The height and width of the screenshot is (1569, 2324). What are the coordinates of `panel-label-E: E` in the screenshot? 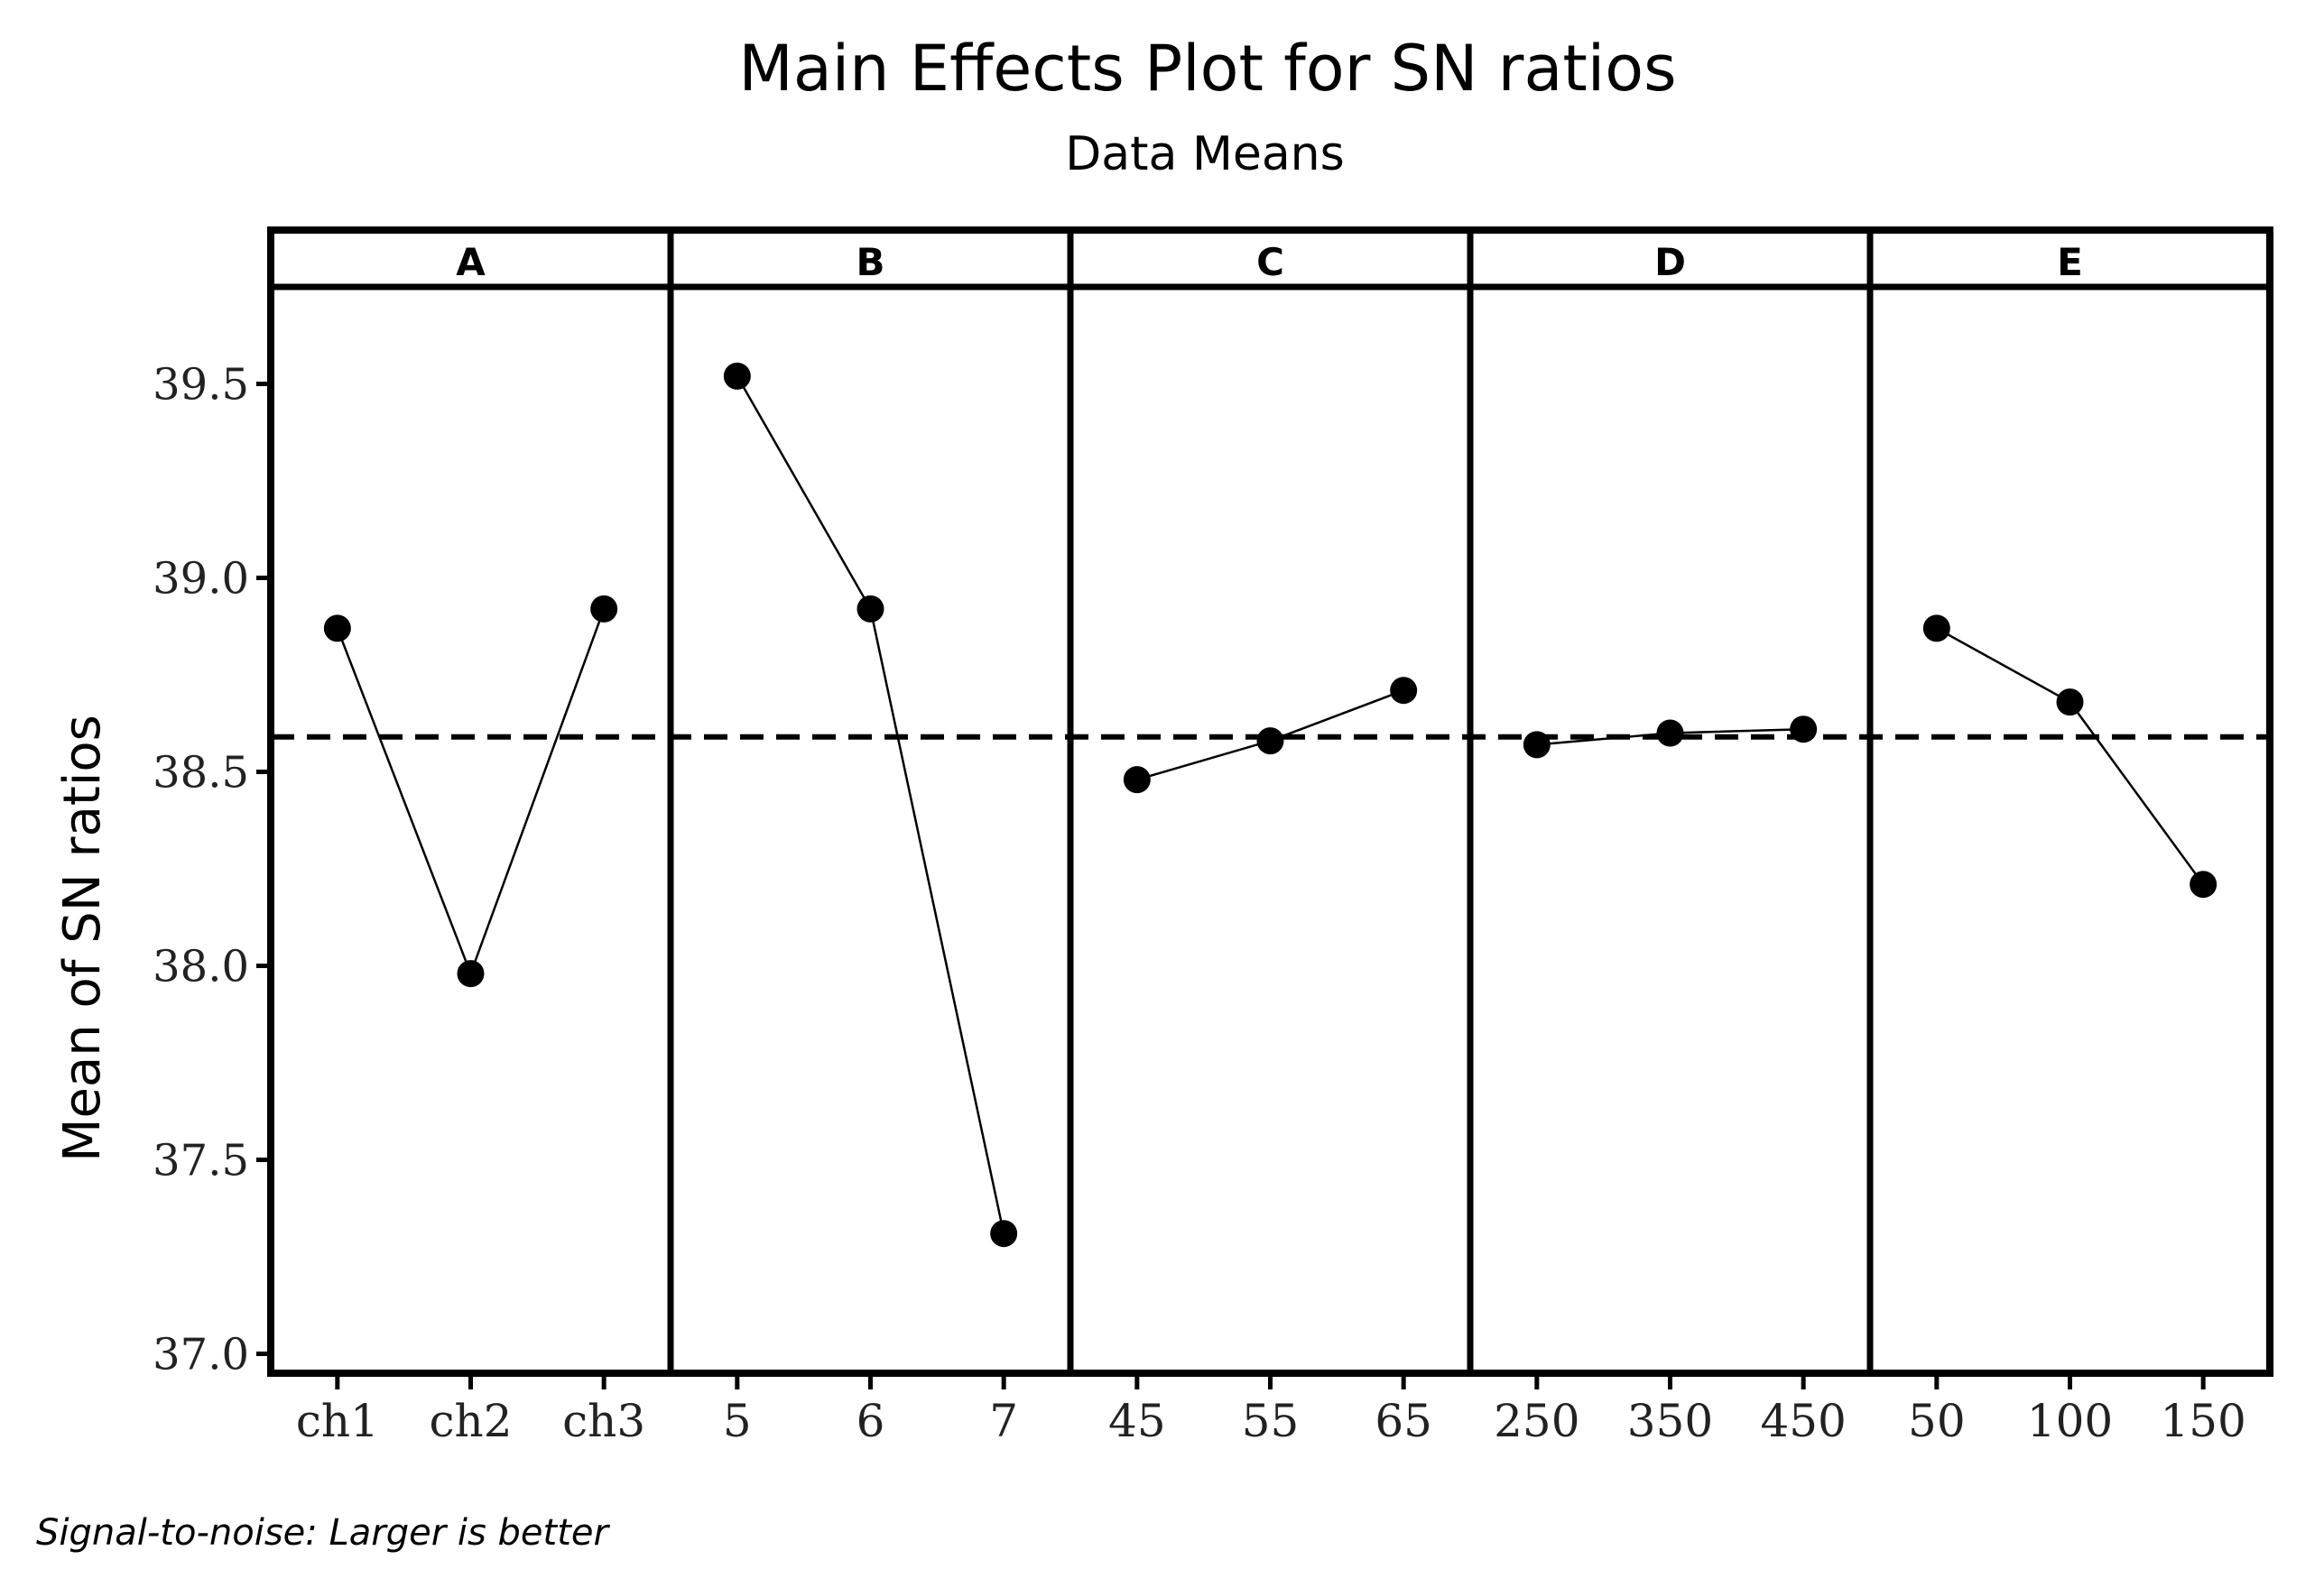 It's located at (2070, 262).